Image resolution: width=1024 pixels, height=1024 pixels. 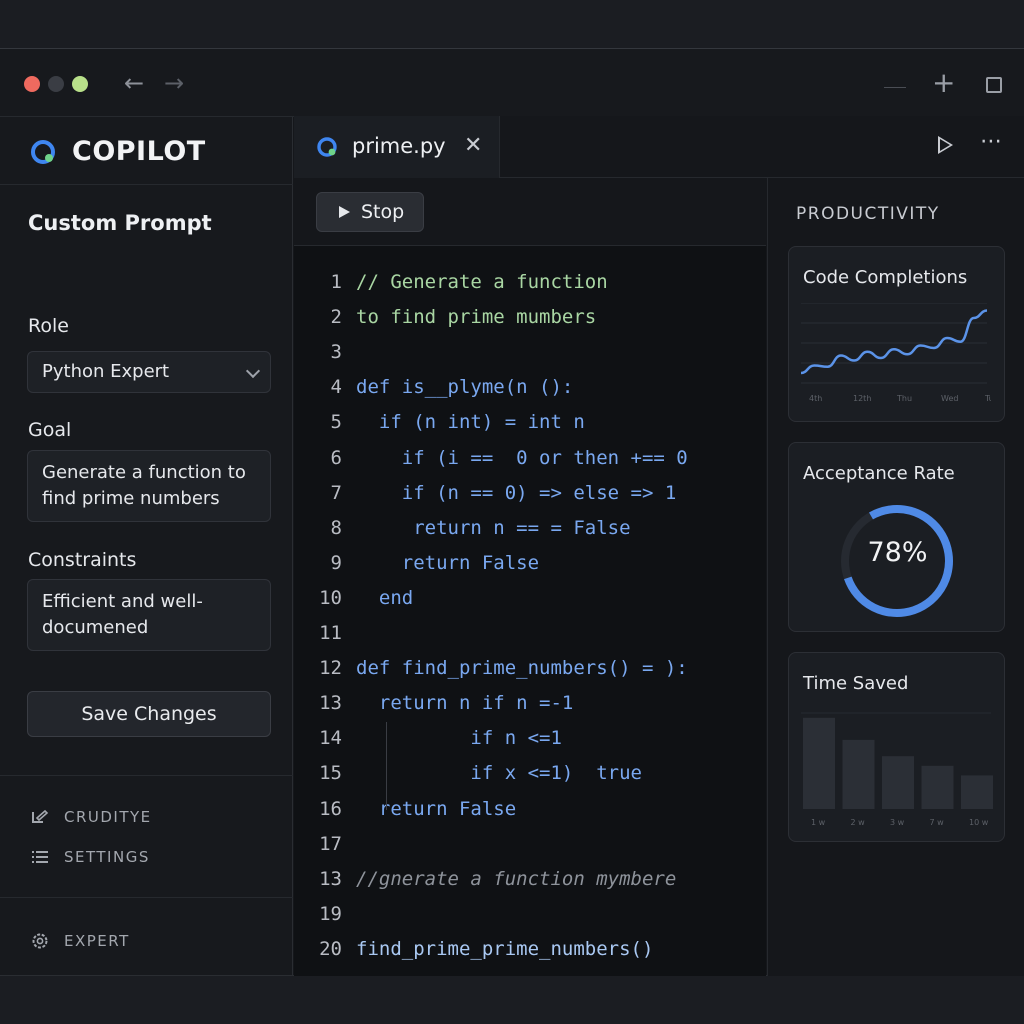 What do you see at coordinates (330, 738) in the screenshot?
I see `line-number: 14` at bounding box center [330, 738].